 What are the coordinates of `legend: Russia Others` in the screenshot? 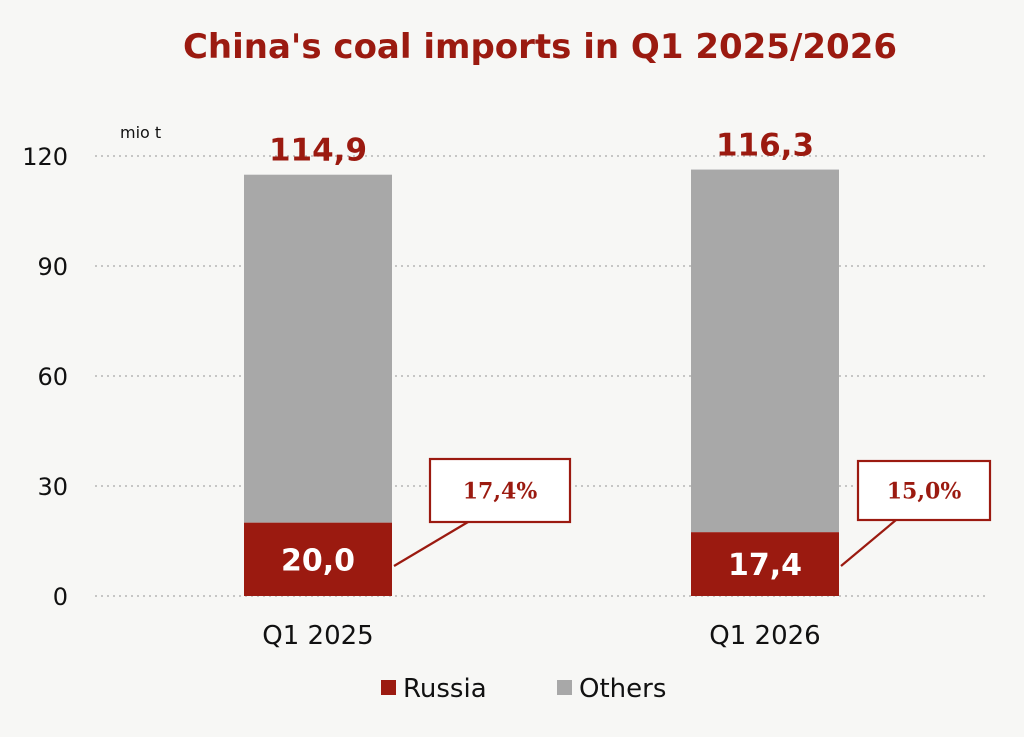 It's located at (523, 689).